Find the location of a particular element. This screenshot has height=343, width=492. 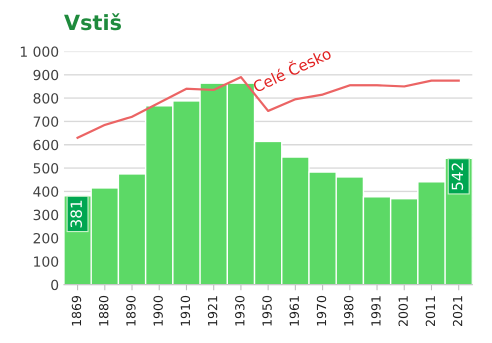

x-tick-label: 1900 is located at coordinates (158, 311).